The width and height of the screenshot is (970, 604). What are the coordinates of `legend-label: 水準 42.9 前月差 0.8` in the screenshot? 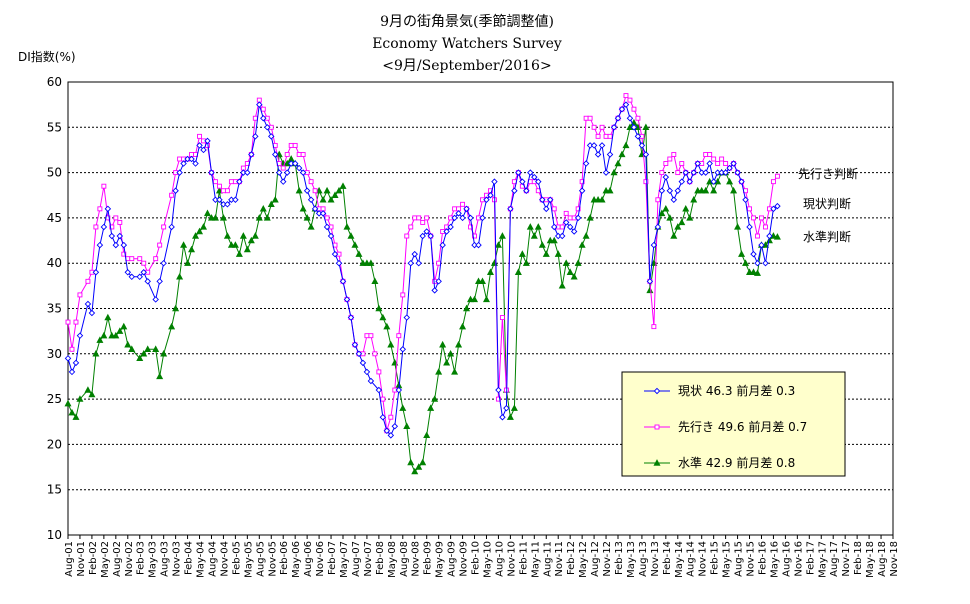 It's located at (736, 462).